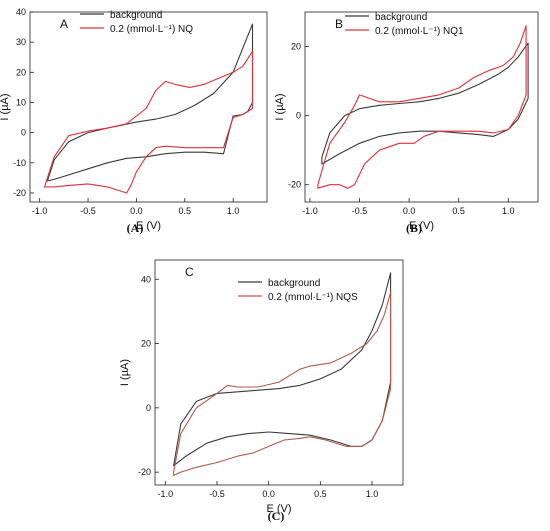 This screenshot has height=531, width=550. I want to click on panel-caption: (A), so click(135, 228).